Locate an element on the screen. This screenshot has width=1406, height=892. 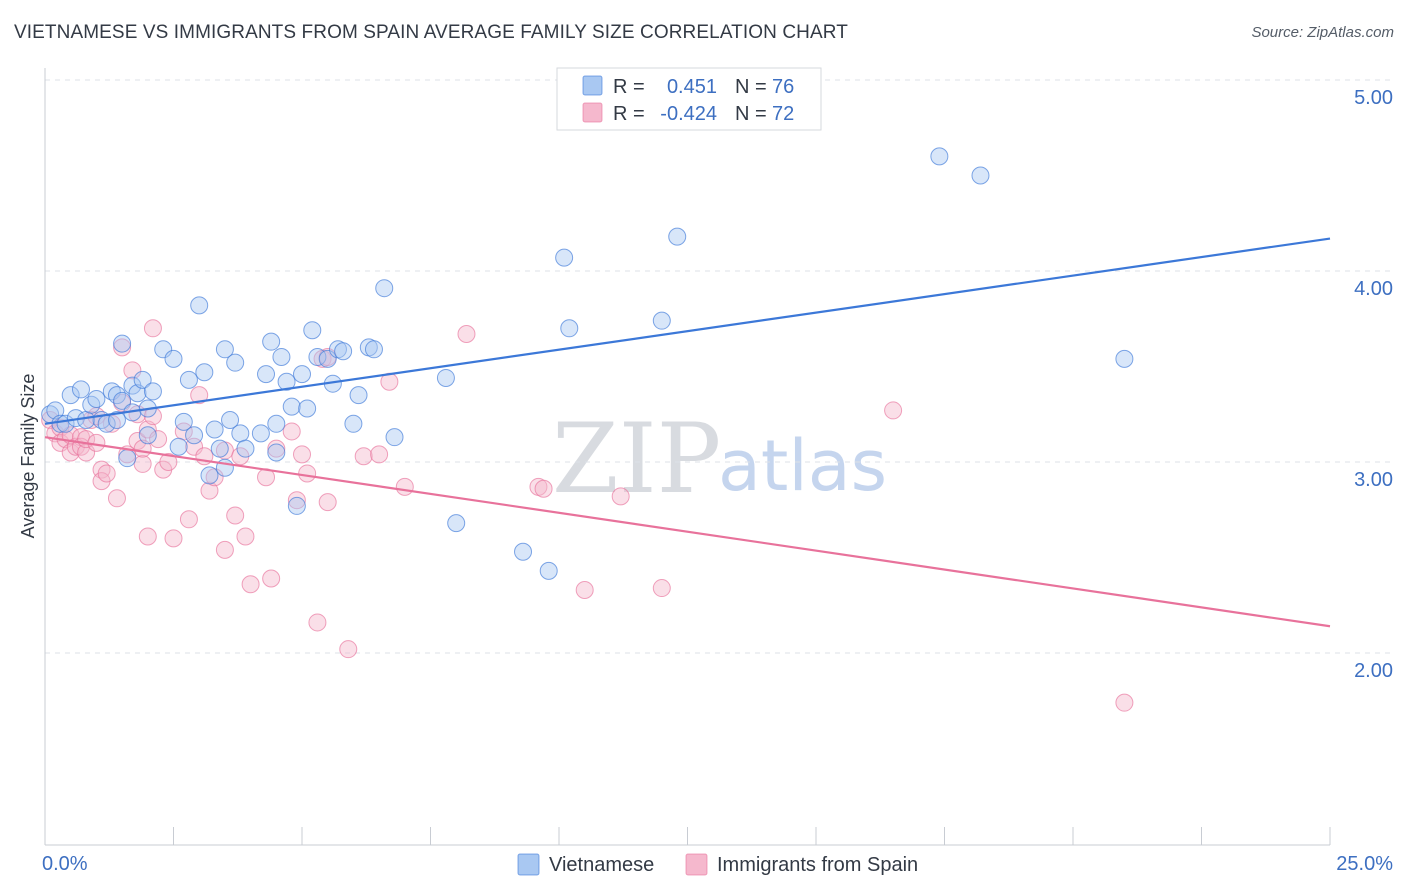
x-tick-labels: 0.0% 25.0% is located at coordinates (717, 864).